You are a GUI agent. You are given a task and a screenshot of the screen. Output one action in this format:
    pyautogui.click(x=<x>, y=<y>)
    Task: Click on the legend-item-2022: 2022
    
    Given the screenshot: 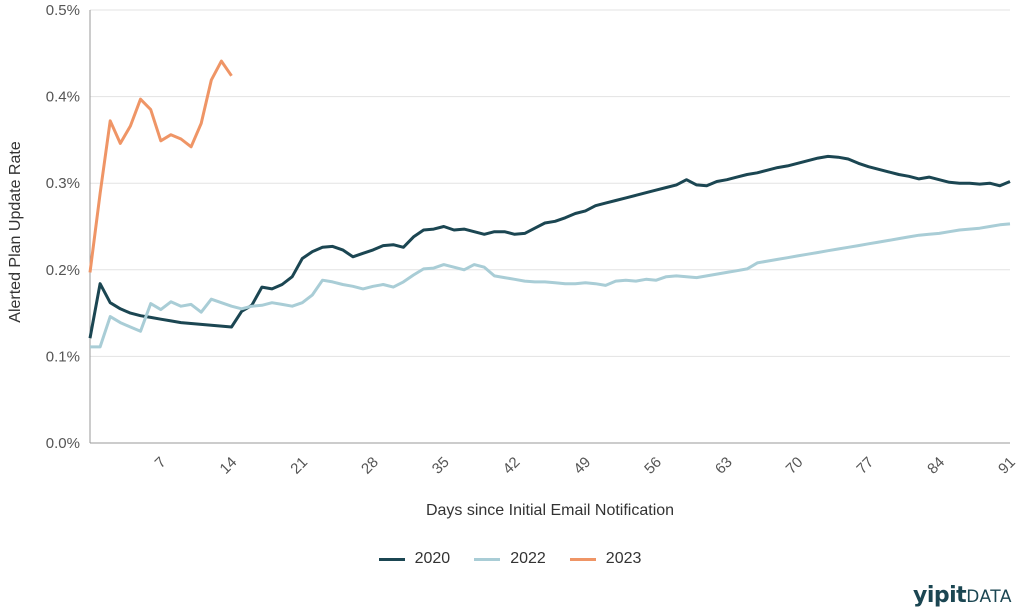 What is the action you would take?
    pyautogui.click(x=510, y=559)
    